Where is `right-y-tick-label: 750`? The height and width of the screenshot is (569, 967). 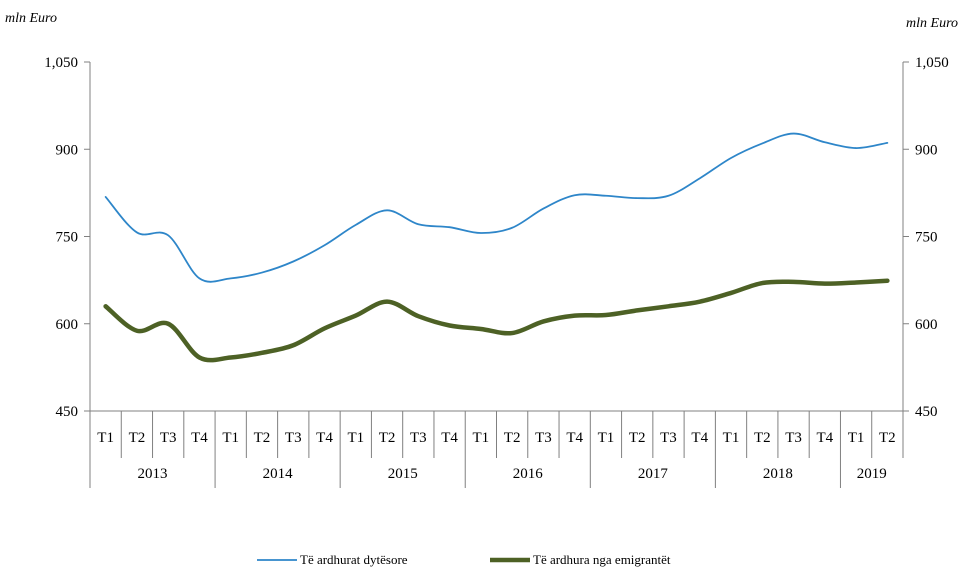
right-y-tick-label: 750 is located at coordinates (926, 238).